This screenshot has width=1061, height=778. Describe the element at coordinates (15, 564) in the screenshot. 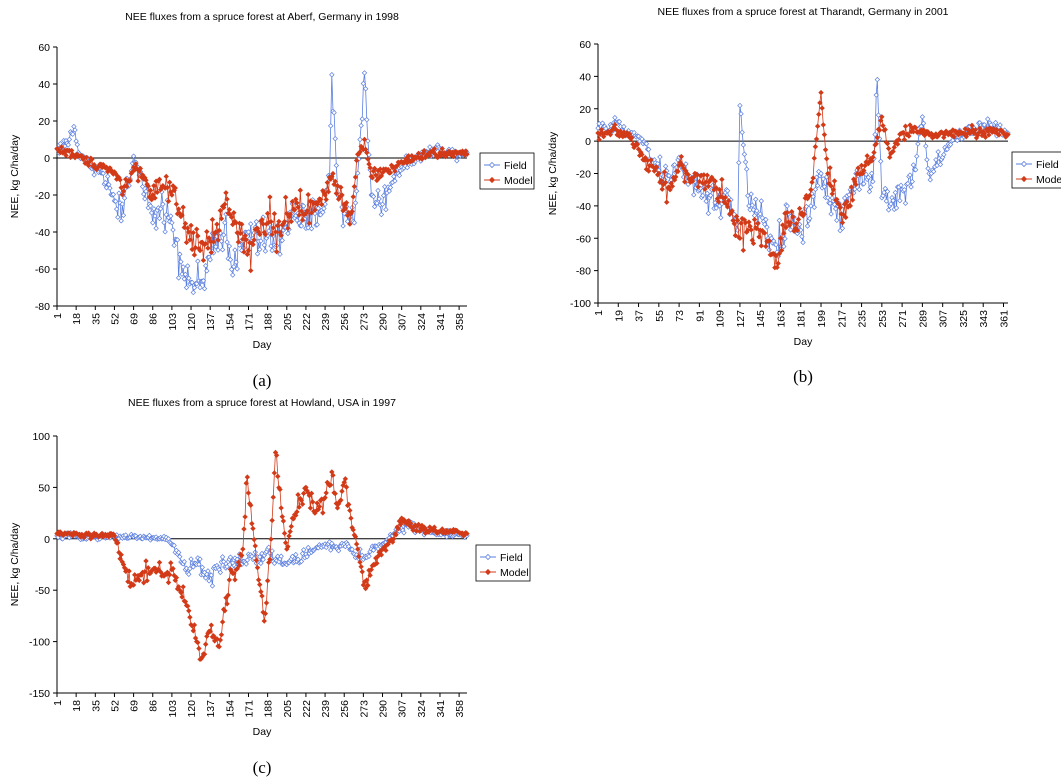

I see `y-axis-label: NEE, kg C/ha/day` at that location.